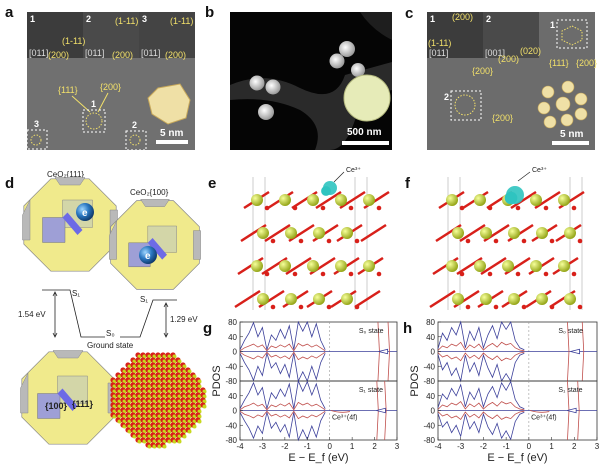 Image resolution: width=600 pixels, height=467 pixels. I want to click on panel-label-g: g, so click(207, 328).